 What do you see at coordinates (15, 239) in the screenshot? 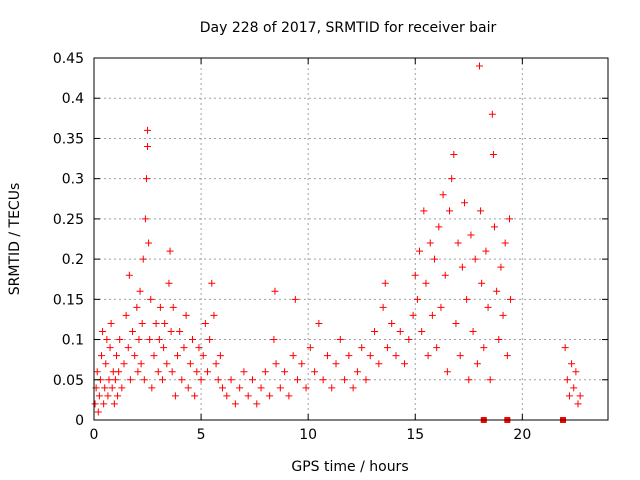
I see `y-axis-label: SRMTID / TECUs` at bounding box center [15, 239].